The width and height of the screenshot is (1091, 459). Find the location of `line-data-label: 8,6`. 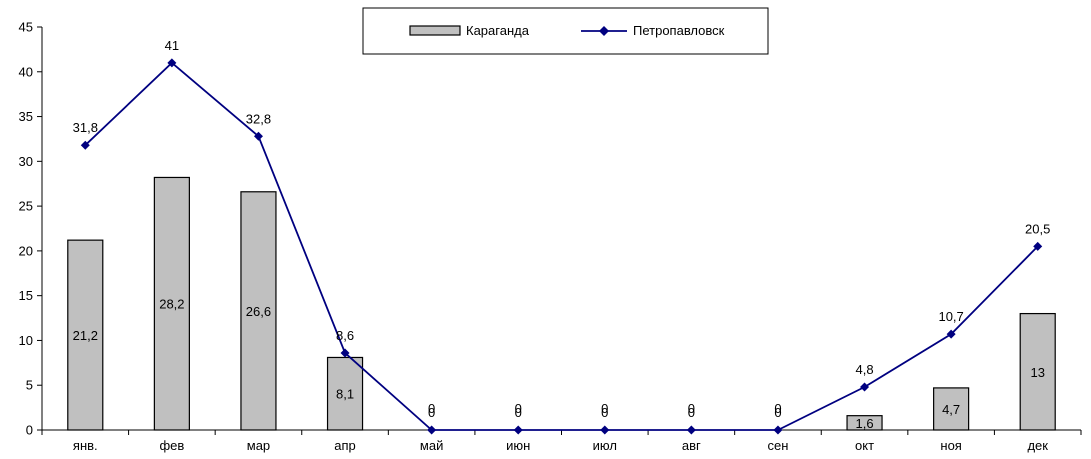

line-data-label: 8,6 is located at coordinates (345, 335).